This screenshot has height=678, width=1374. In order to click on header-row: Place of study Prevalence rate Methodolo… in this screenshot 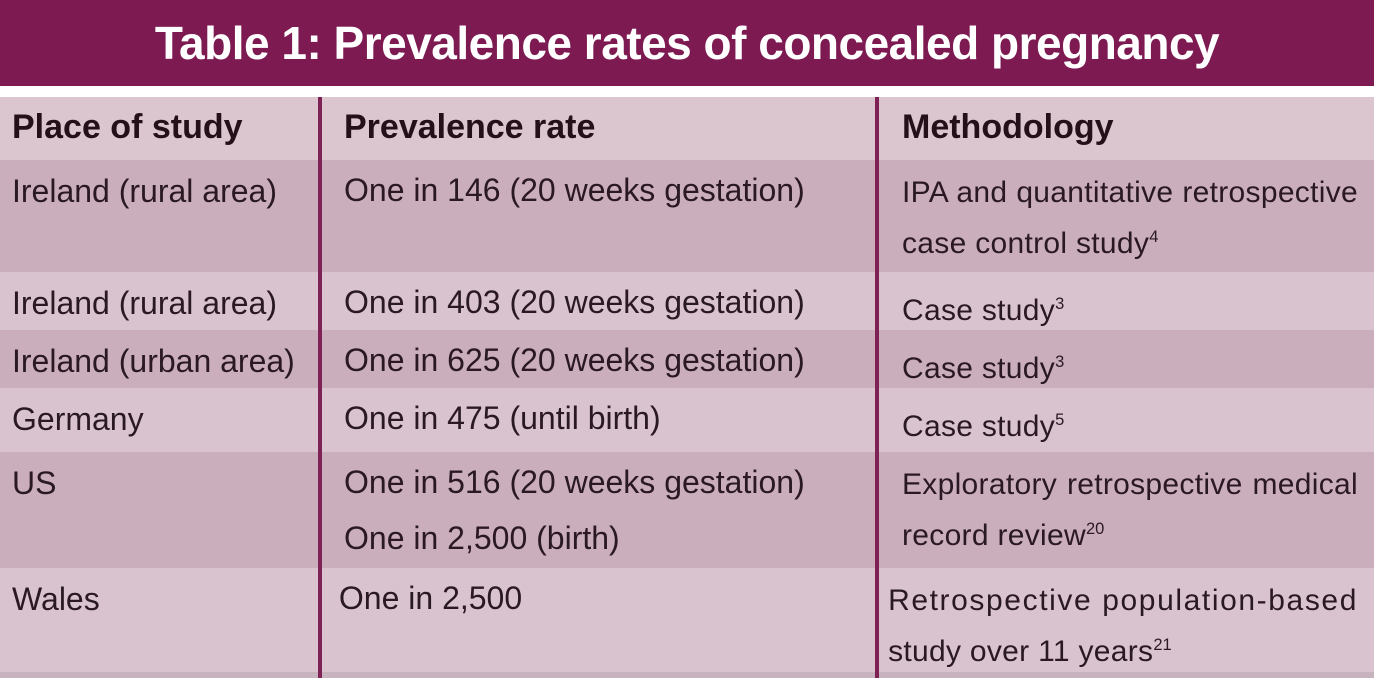, I will do `click(687, 128)`.